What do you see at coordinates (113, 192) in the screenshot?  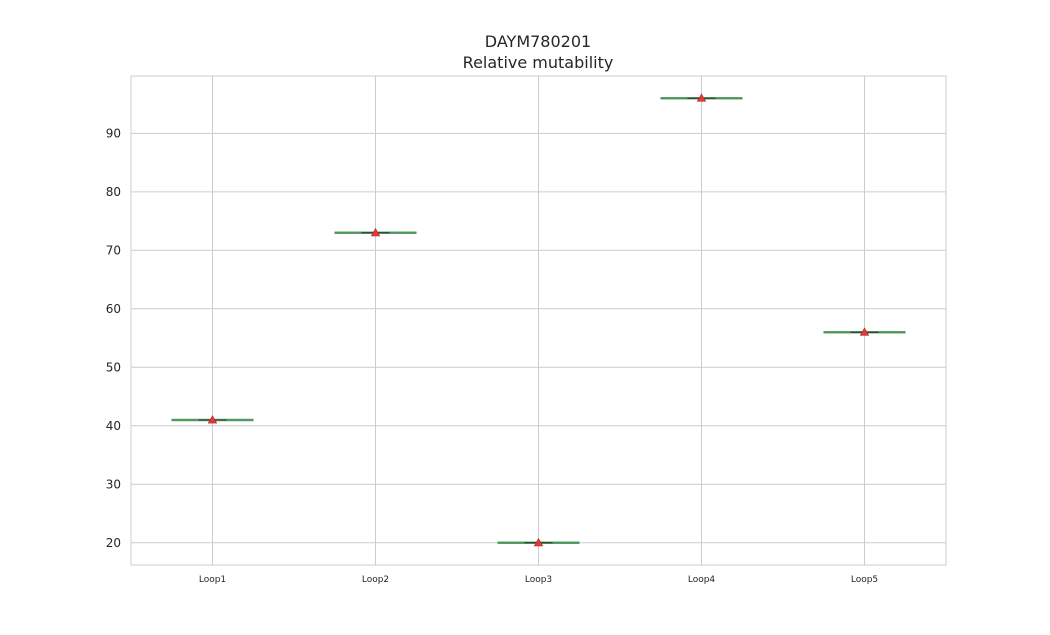 I see `y-tick-label: 80` at bounding box center [113, 192].